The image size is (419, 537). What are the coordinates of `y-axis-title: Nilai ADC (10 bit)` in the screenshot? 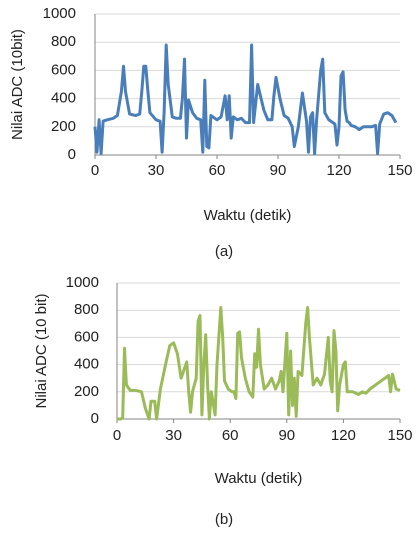 It's located at (41, 350).